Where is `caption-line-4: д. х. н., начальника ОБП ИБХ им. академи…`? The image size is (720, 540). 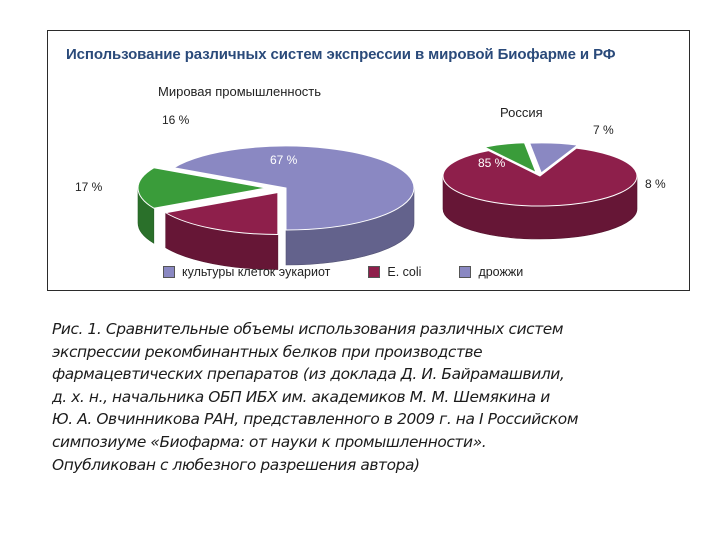
caption-line-4: д. х. н., начальника ОБП ИБХ им. академи… is located at coordinates (301, 396).